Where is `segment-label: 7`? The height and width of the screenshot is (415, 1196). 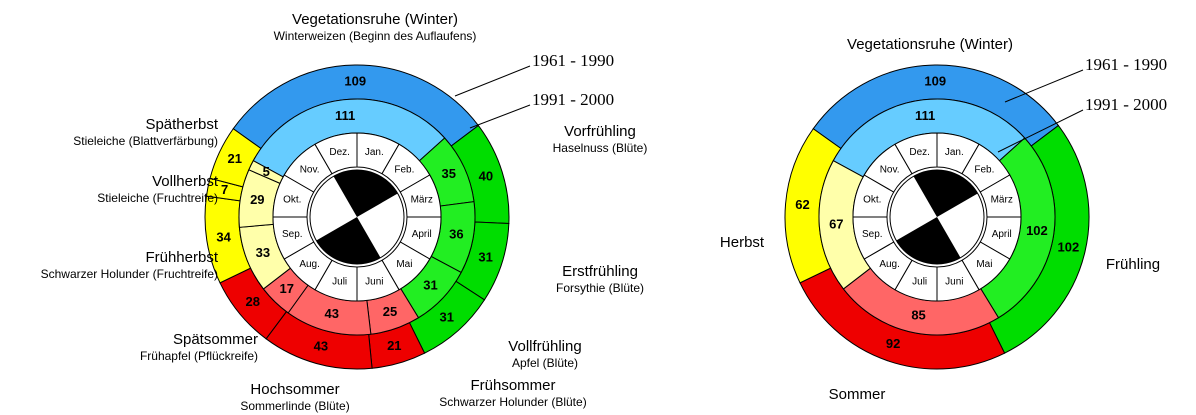
segment-label: 7 is located at coordinates (224, 189).